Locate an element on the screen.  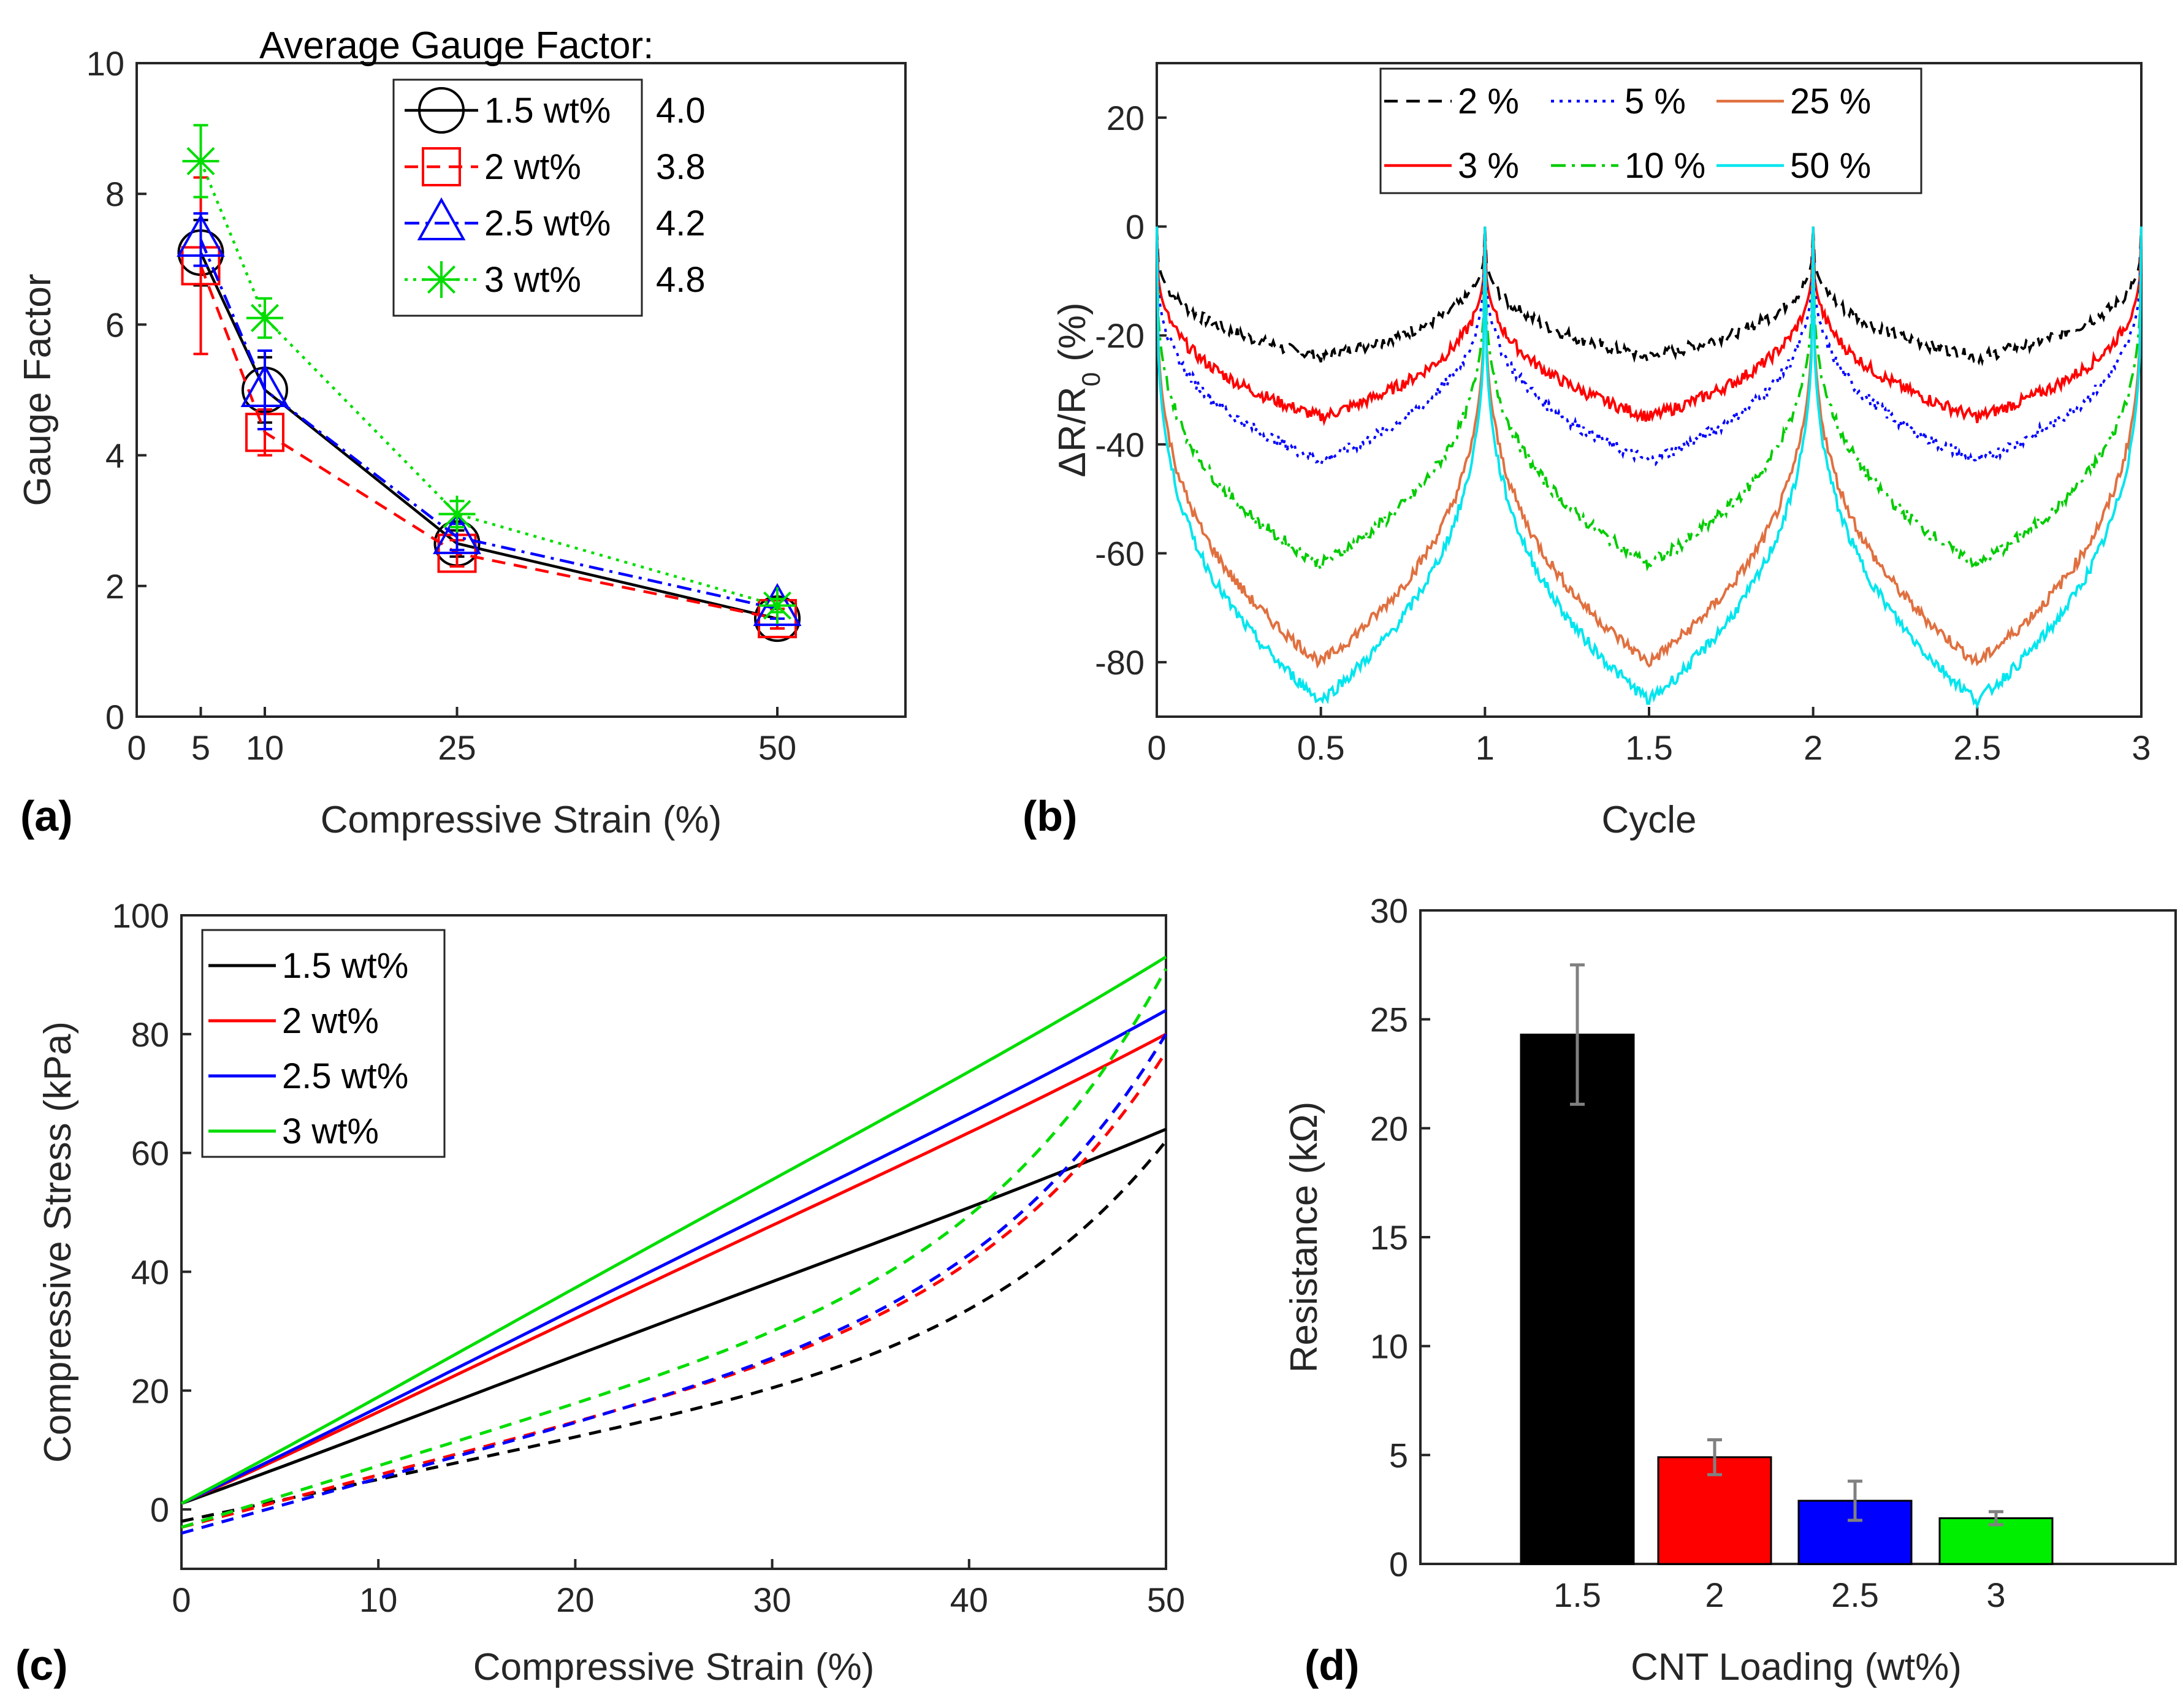
panel-c-label: (c) is located at coordinates (41, 1665).